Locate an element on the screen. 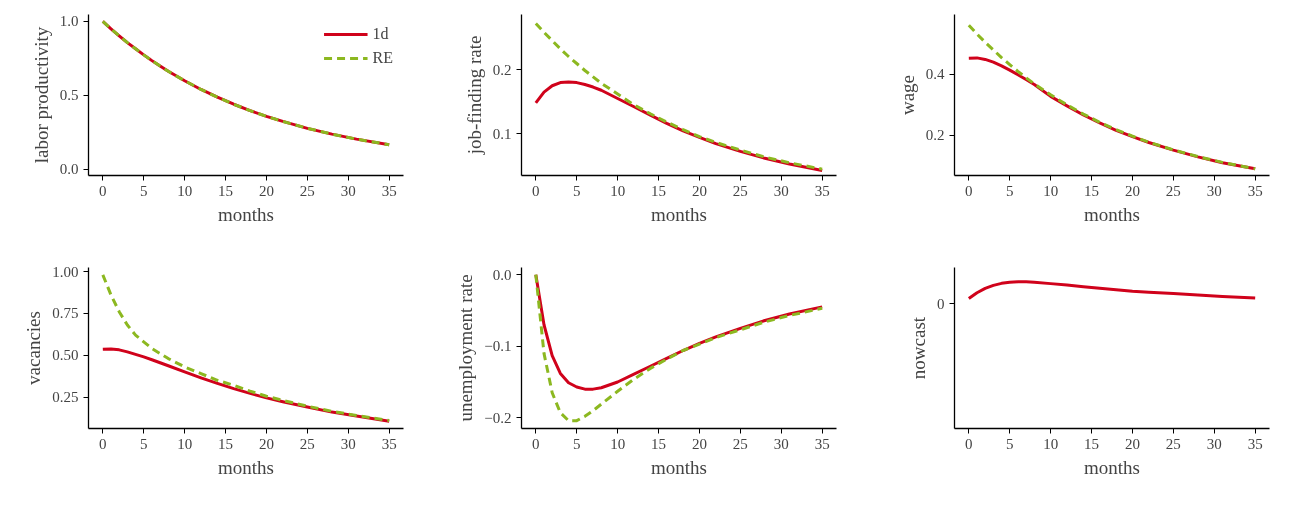 This screenshot has width=1299, height=506. y-tick-label: 0.1 is located at coordinates (502, 133).